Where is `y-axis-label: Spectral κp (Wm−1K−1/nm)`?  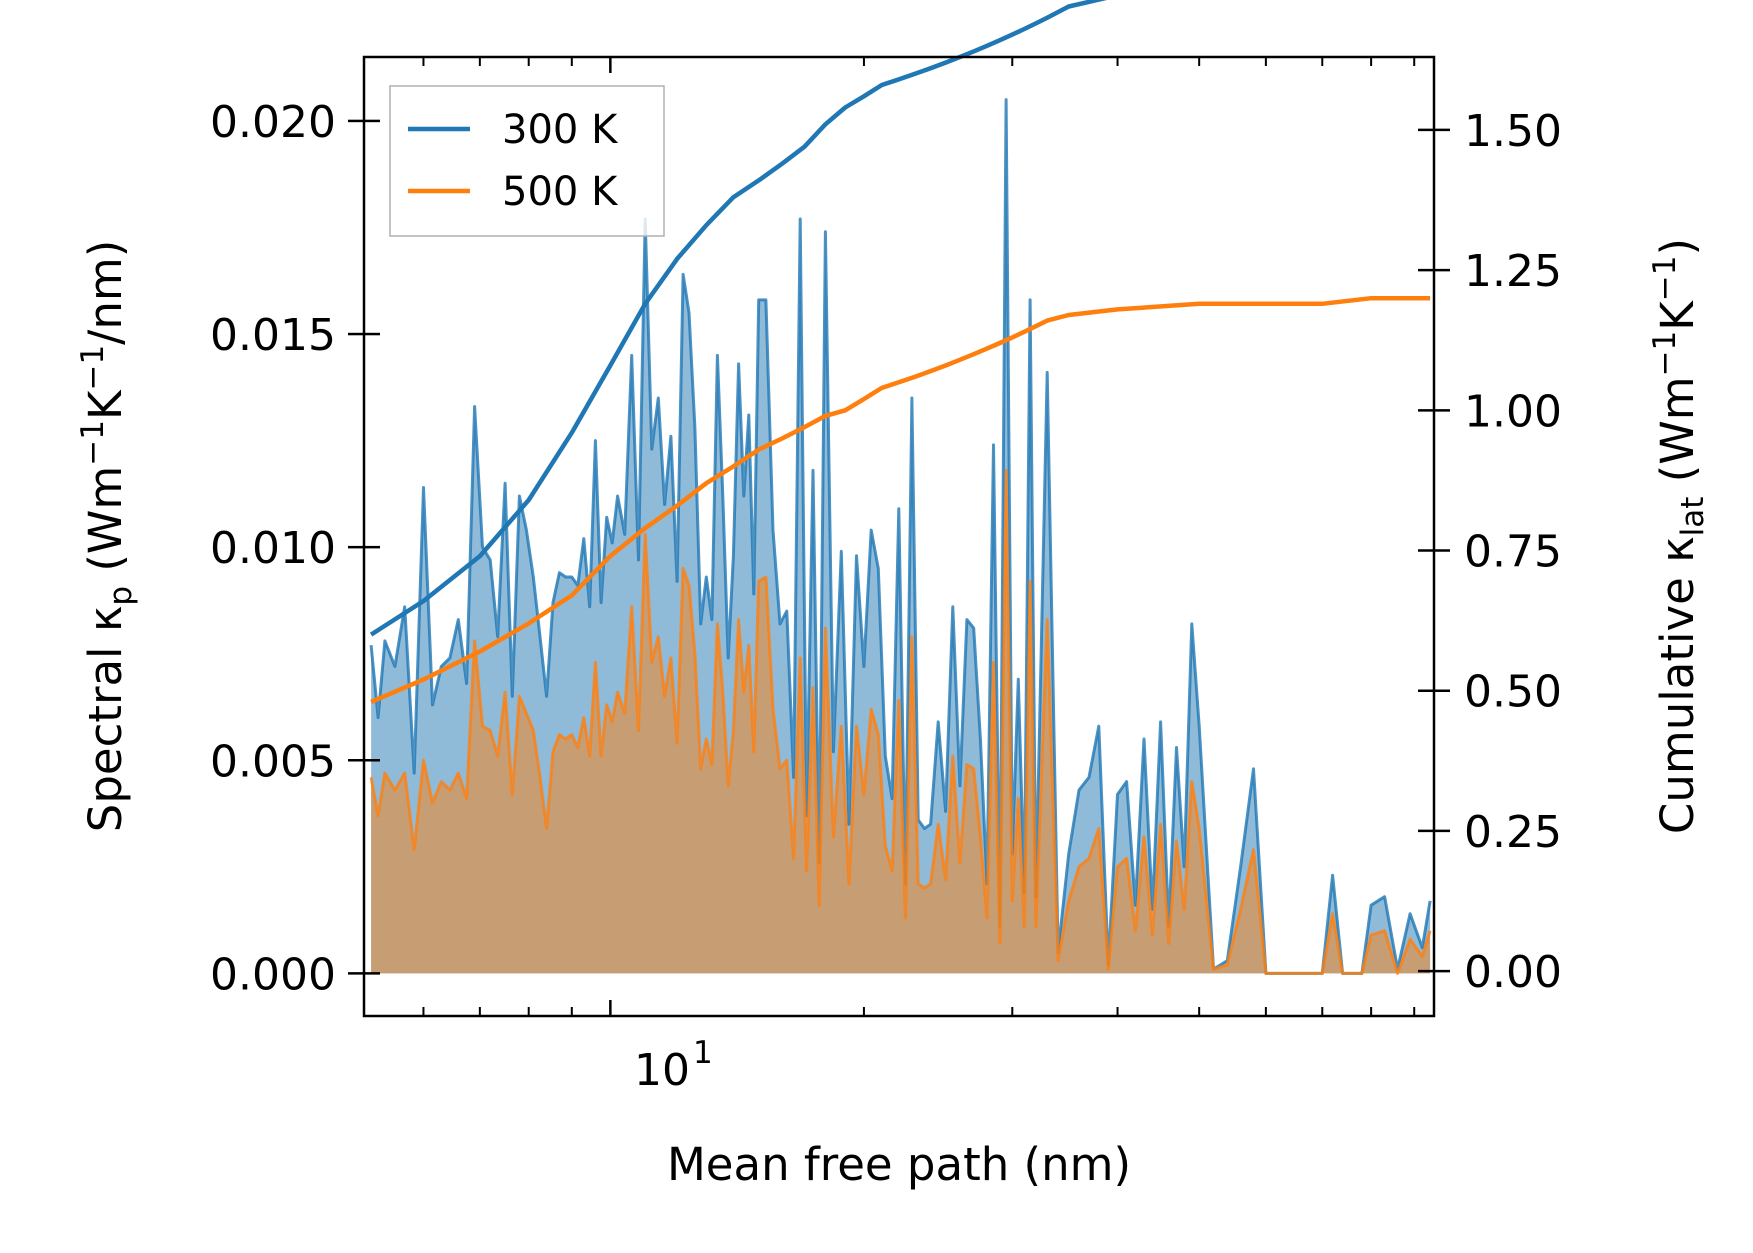 y-axis-label: Spectral κp (Wm−1K−1/nm) is located at coordinates (107, 536).